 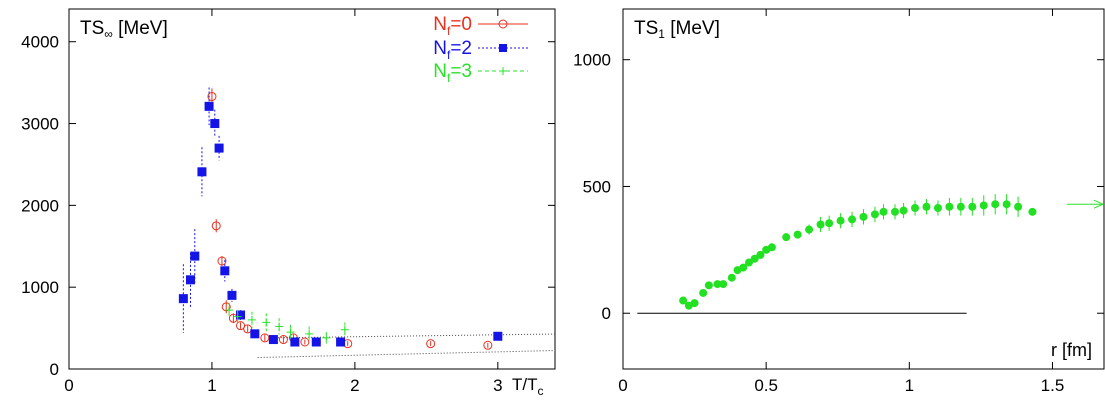 What do you see at coordinates (528, 386) in the screenshot?
I see `left-x-axis-label: T/Tc` at bounding box center [528, 386].